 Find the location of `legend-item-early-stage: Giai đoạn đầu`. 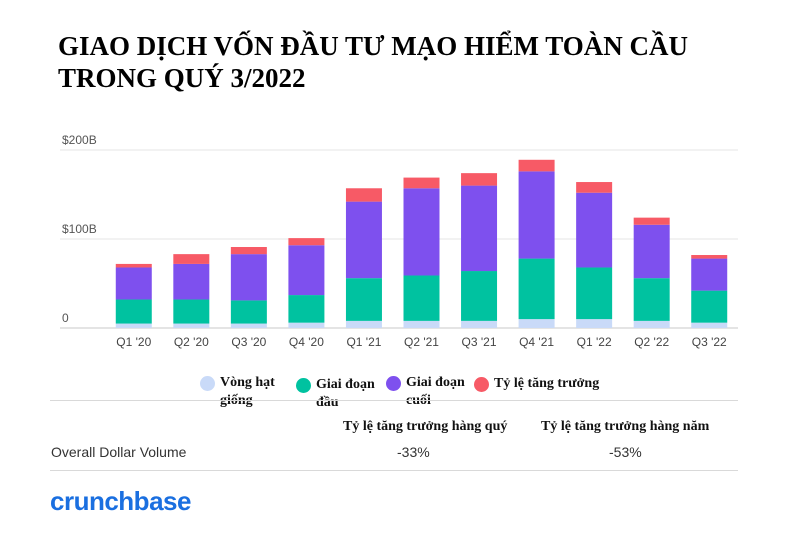

legend-item-early-stage: Giai đoạn đầu is located at coordinates (341, 394).